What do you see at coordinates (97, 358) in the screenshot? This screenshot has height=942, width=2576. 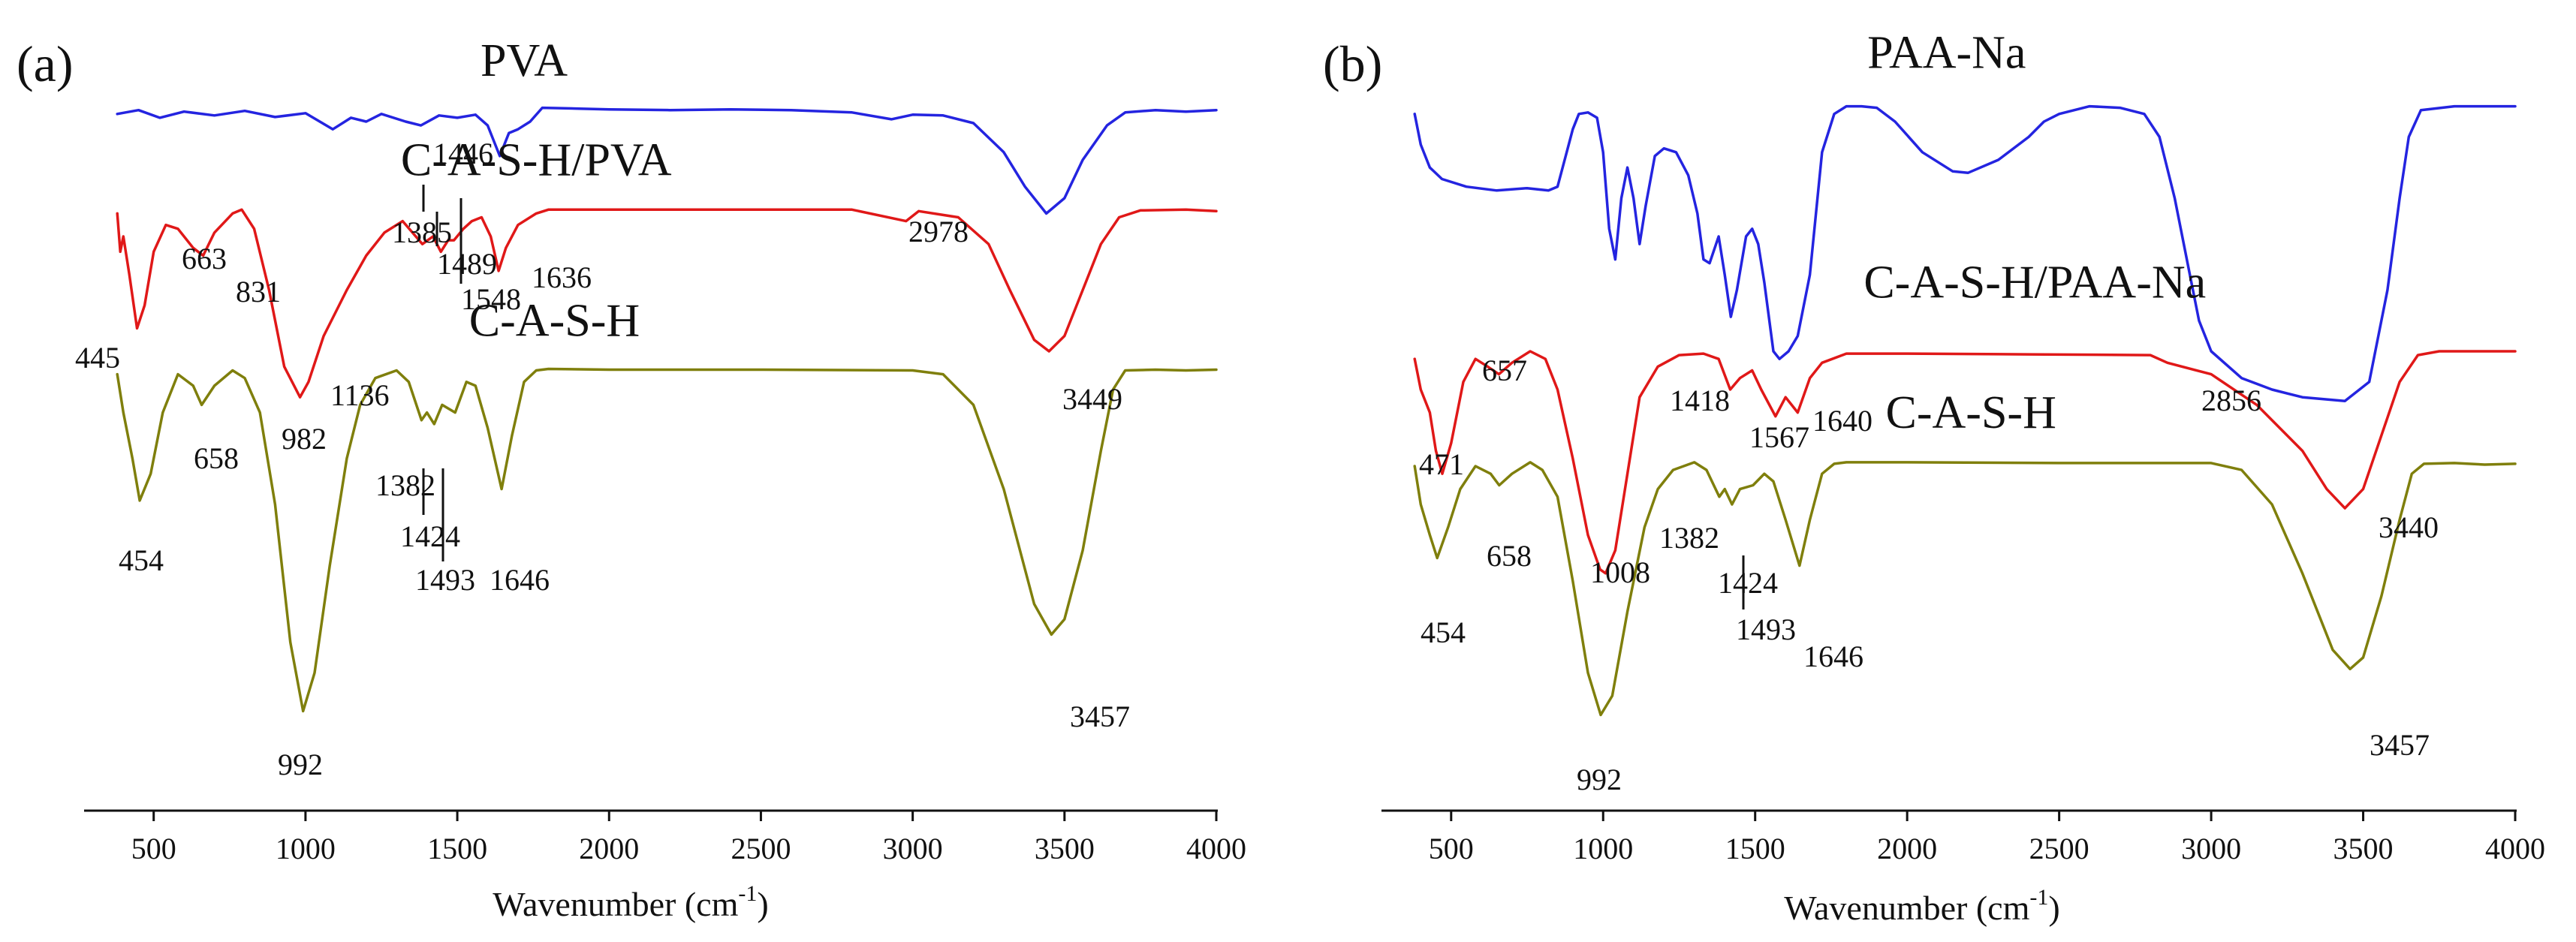 I see `peak-label: 445` at bounding box center [97, 358].